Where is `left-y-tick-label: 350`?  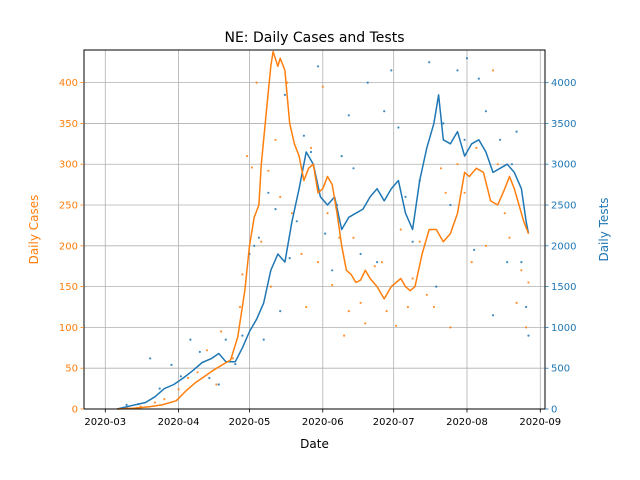
left-y-tick-label: 350 is located at coordinates (68, 124).